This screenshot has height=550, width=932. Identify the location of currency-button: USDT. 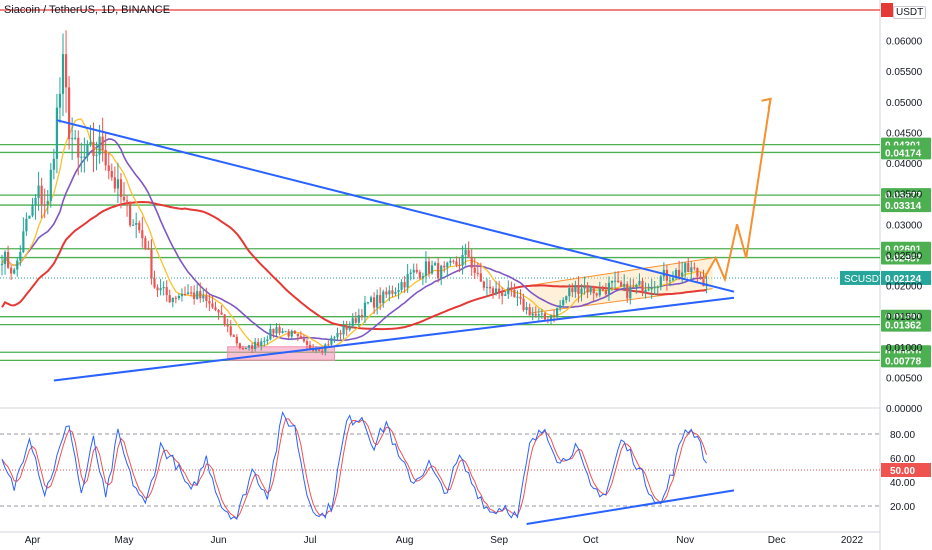
(910, 12).